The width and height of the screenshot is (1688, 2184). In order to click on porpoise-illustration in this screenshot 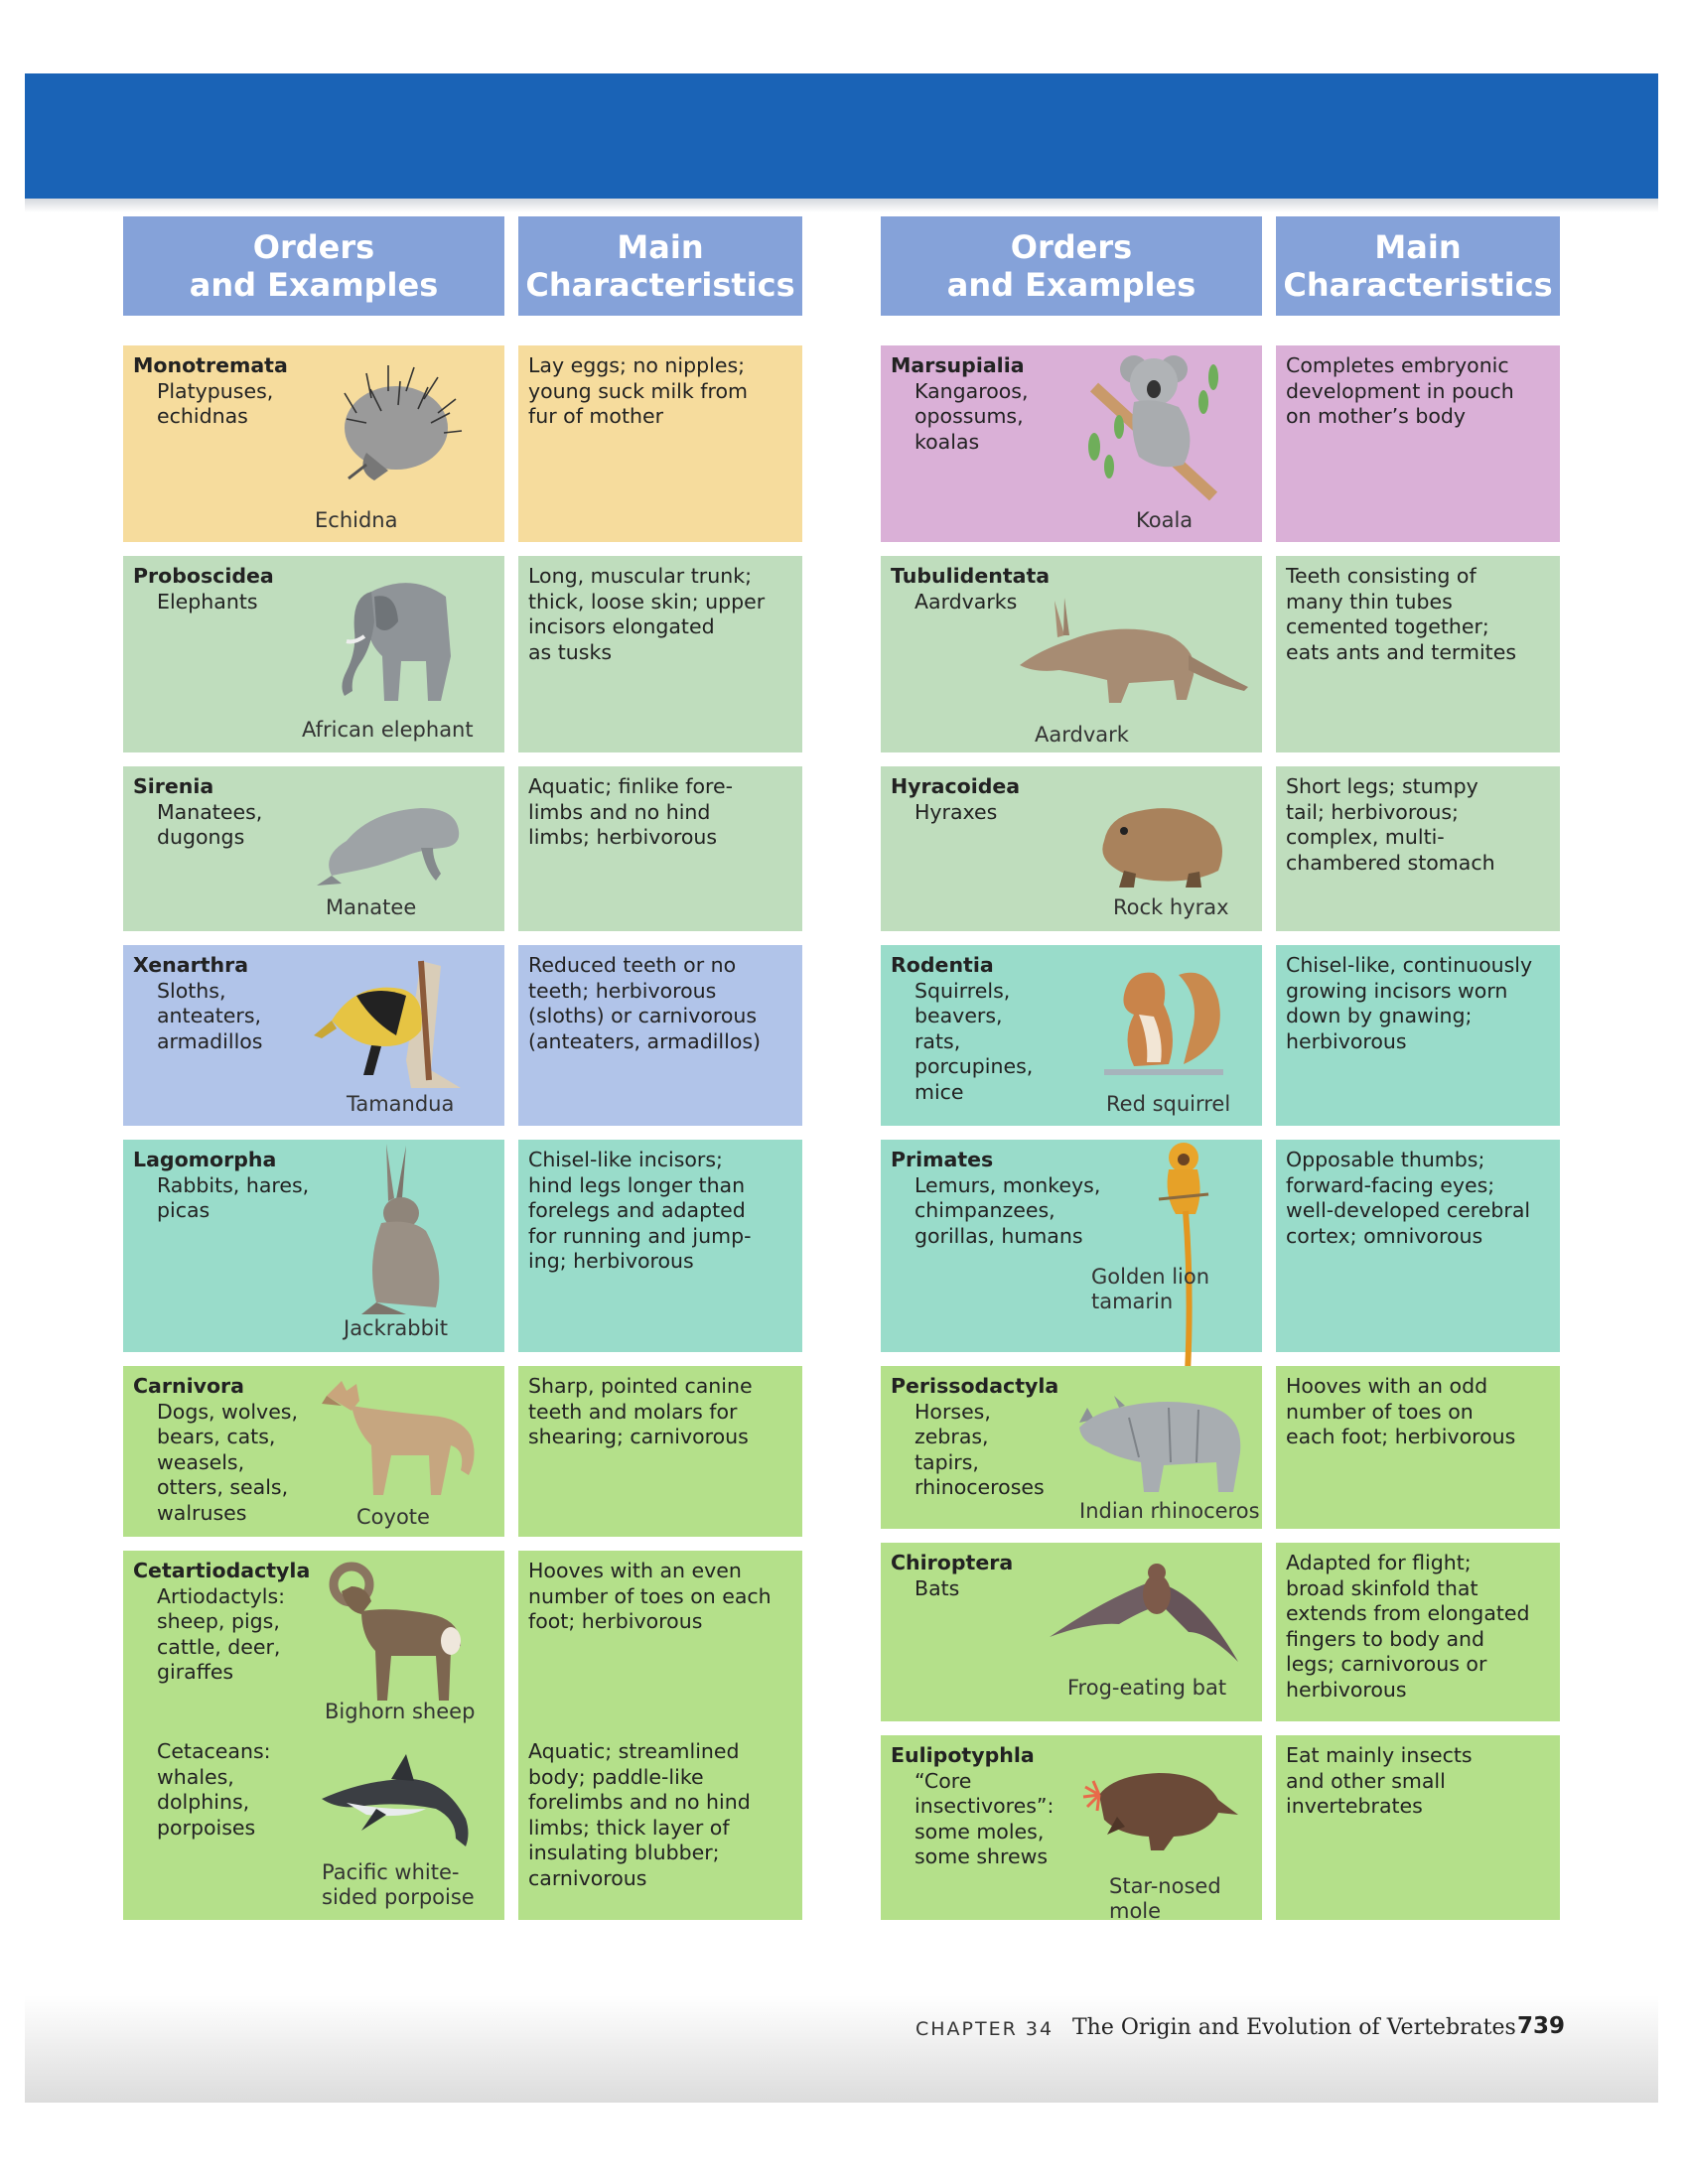, I will do `click(395, 1800)`.